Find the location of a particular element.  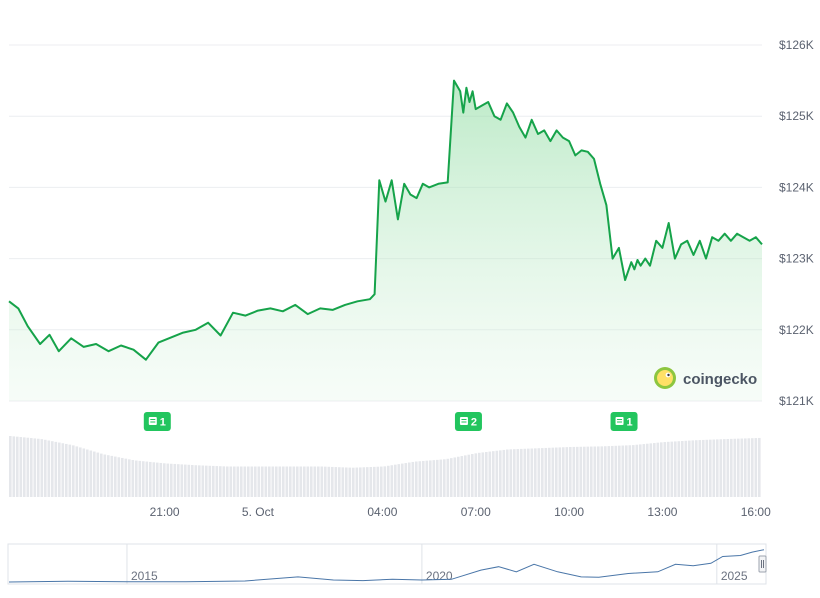

navigator: 2015 2020 2025 is located at coordinates (387, 564).